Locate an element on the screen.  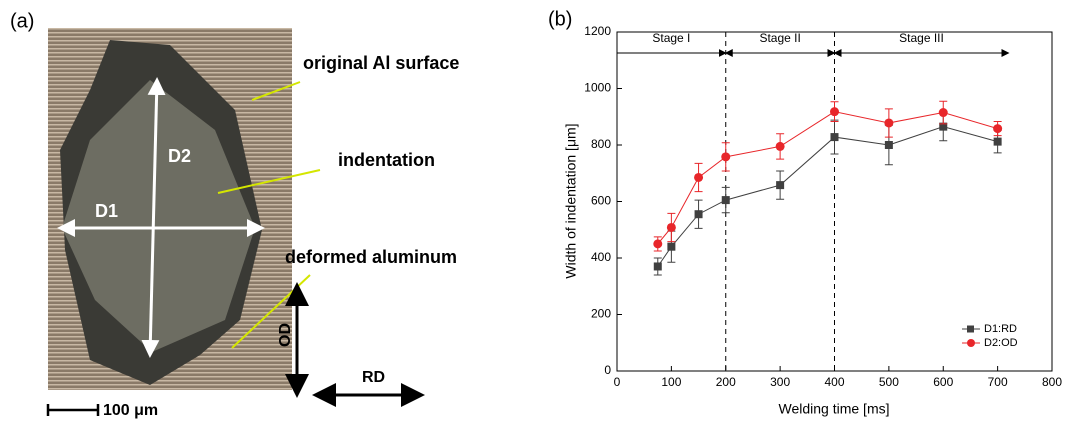
y-tick-label: 0 is located at coordinates (607, 370).